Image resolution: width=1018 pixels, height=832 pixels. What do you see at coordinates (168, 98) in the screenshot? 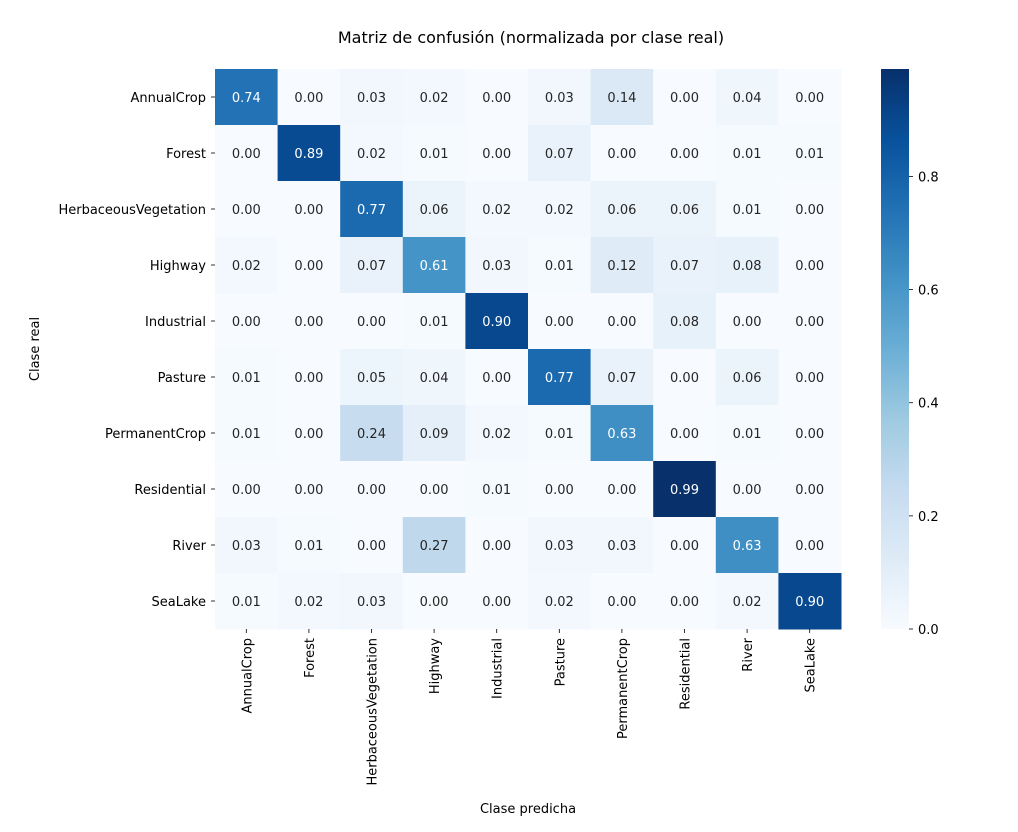
I see `y-tick-label: AnnualCrop` at bounding box center [168, 98].